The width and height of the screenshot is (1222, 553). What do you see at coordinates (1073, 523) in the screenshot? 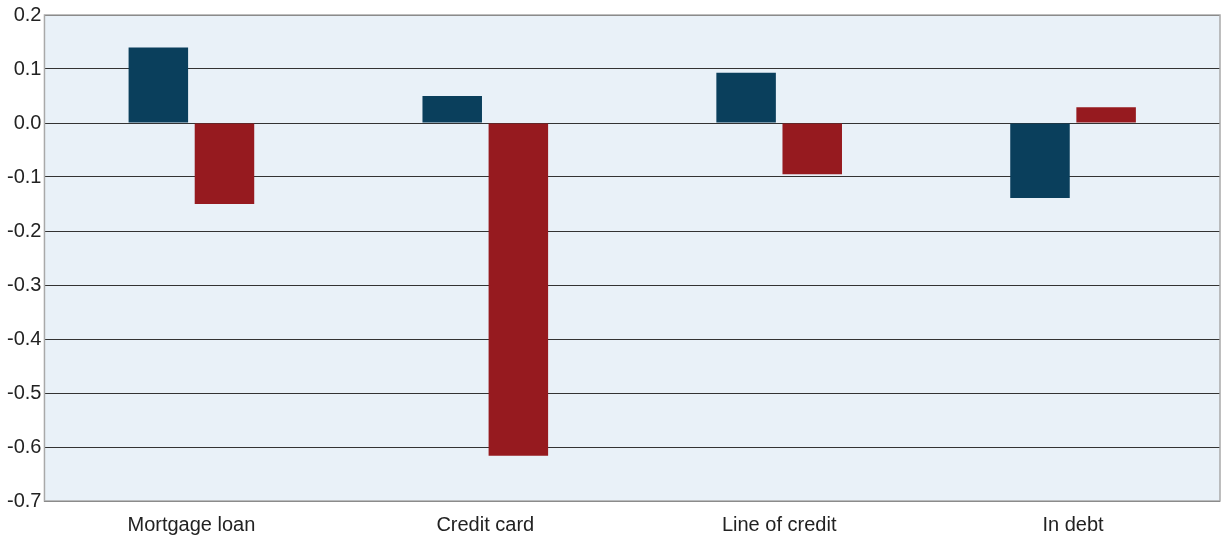
I see `x-tick-label: In debt` at bounding box center [1073, 523].